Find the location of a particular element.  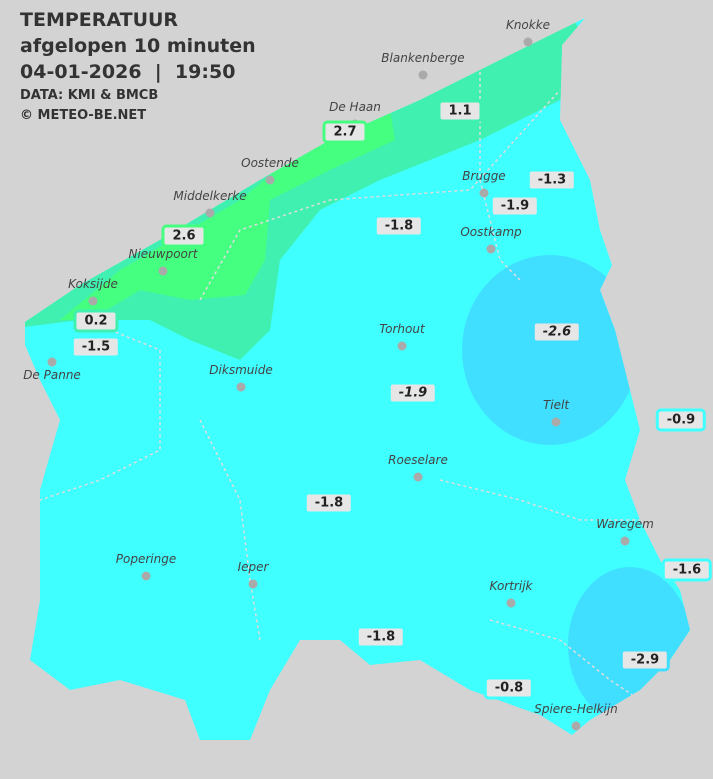

temperature-reading: -0.8 is located at coordinates (509, 688).